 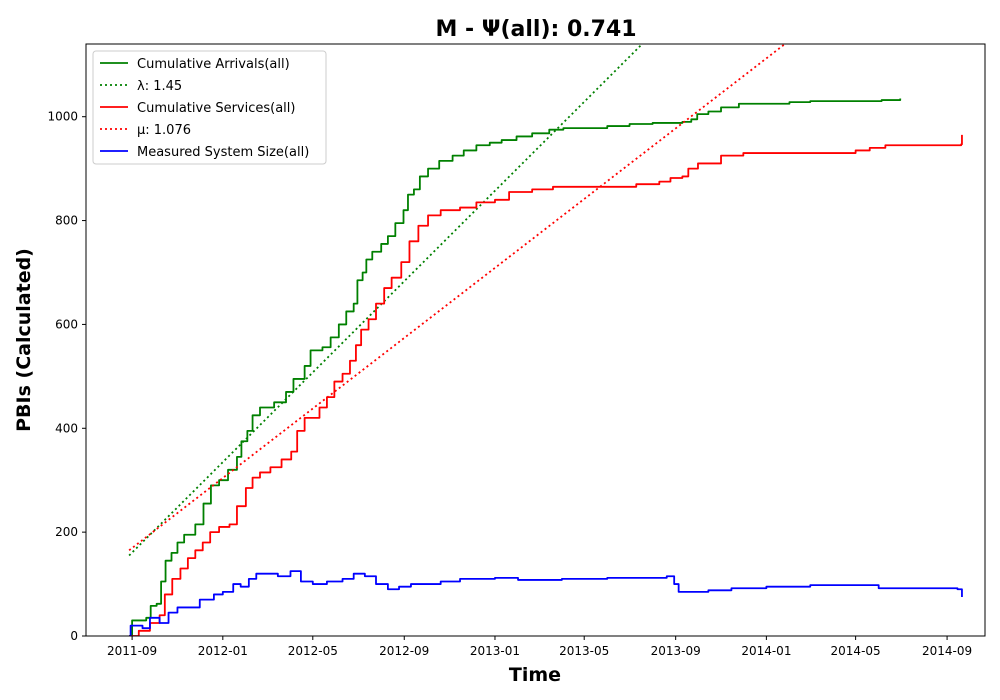 I want to click on x-axis-title: Time, so click(x=535, y=675).